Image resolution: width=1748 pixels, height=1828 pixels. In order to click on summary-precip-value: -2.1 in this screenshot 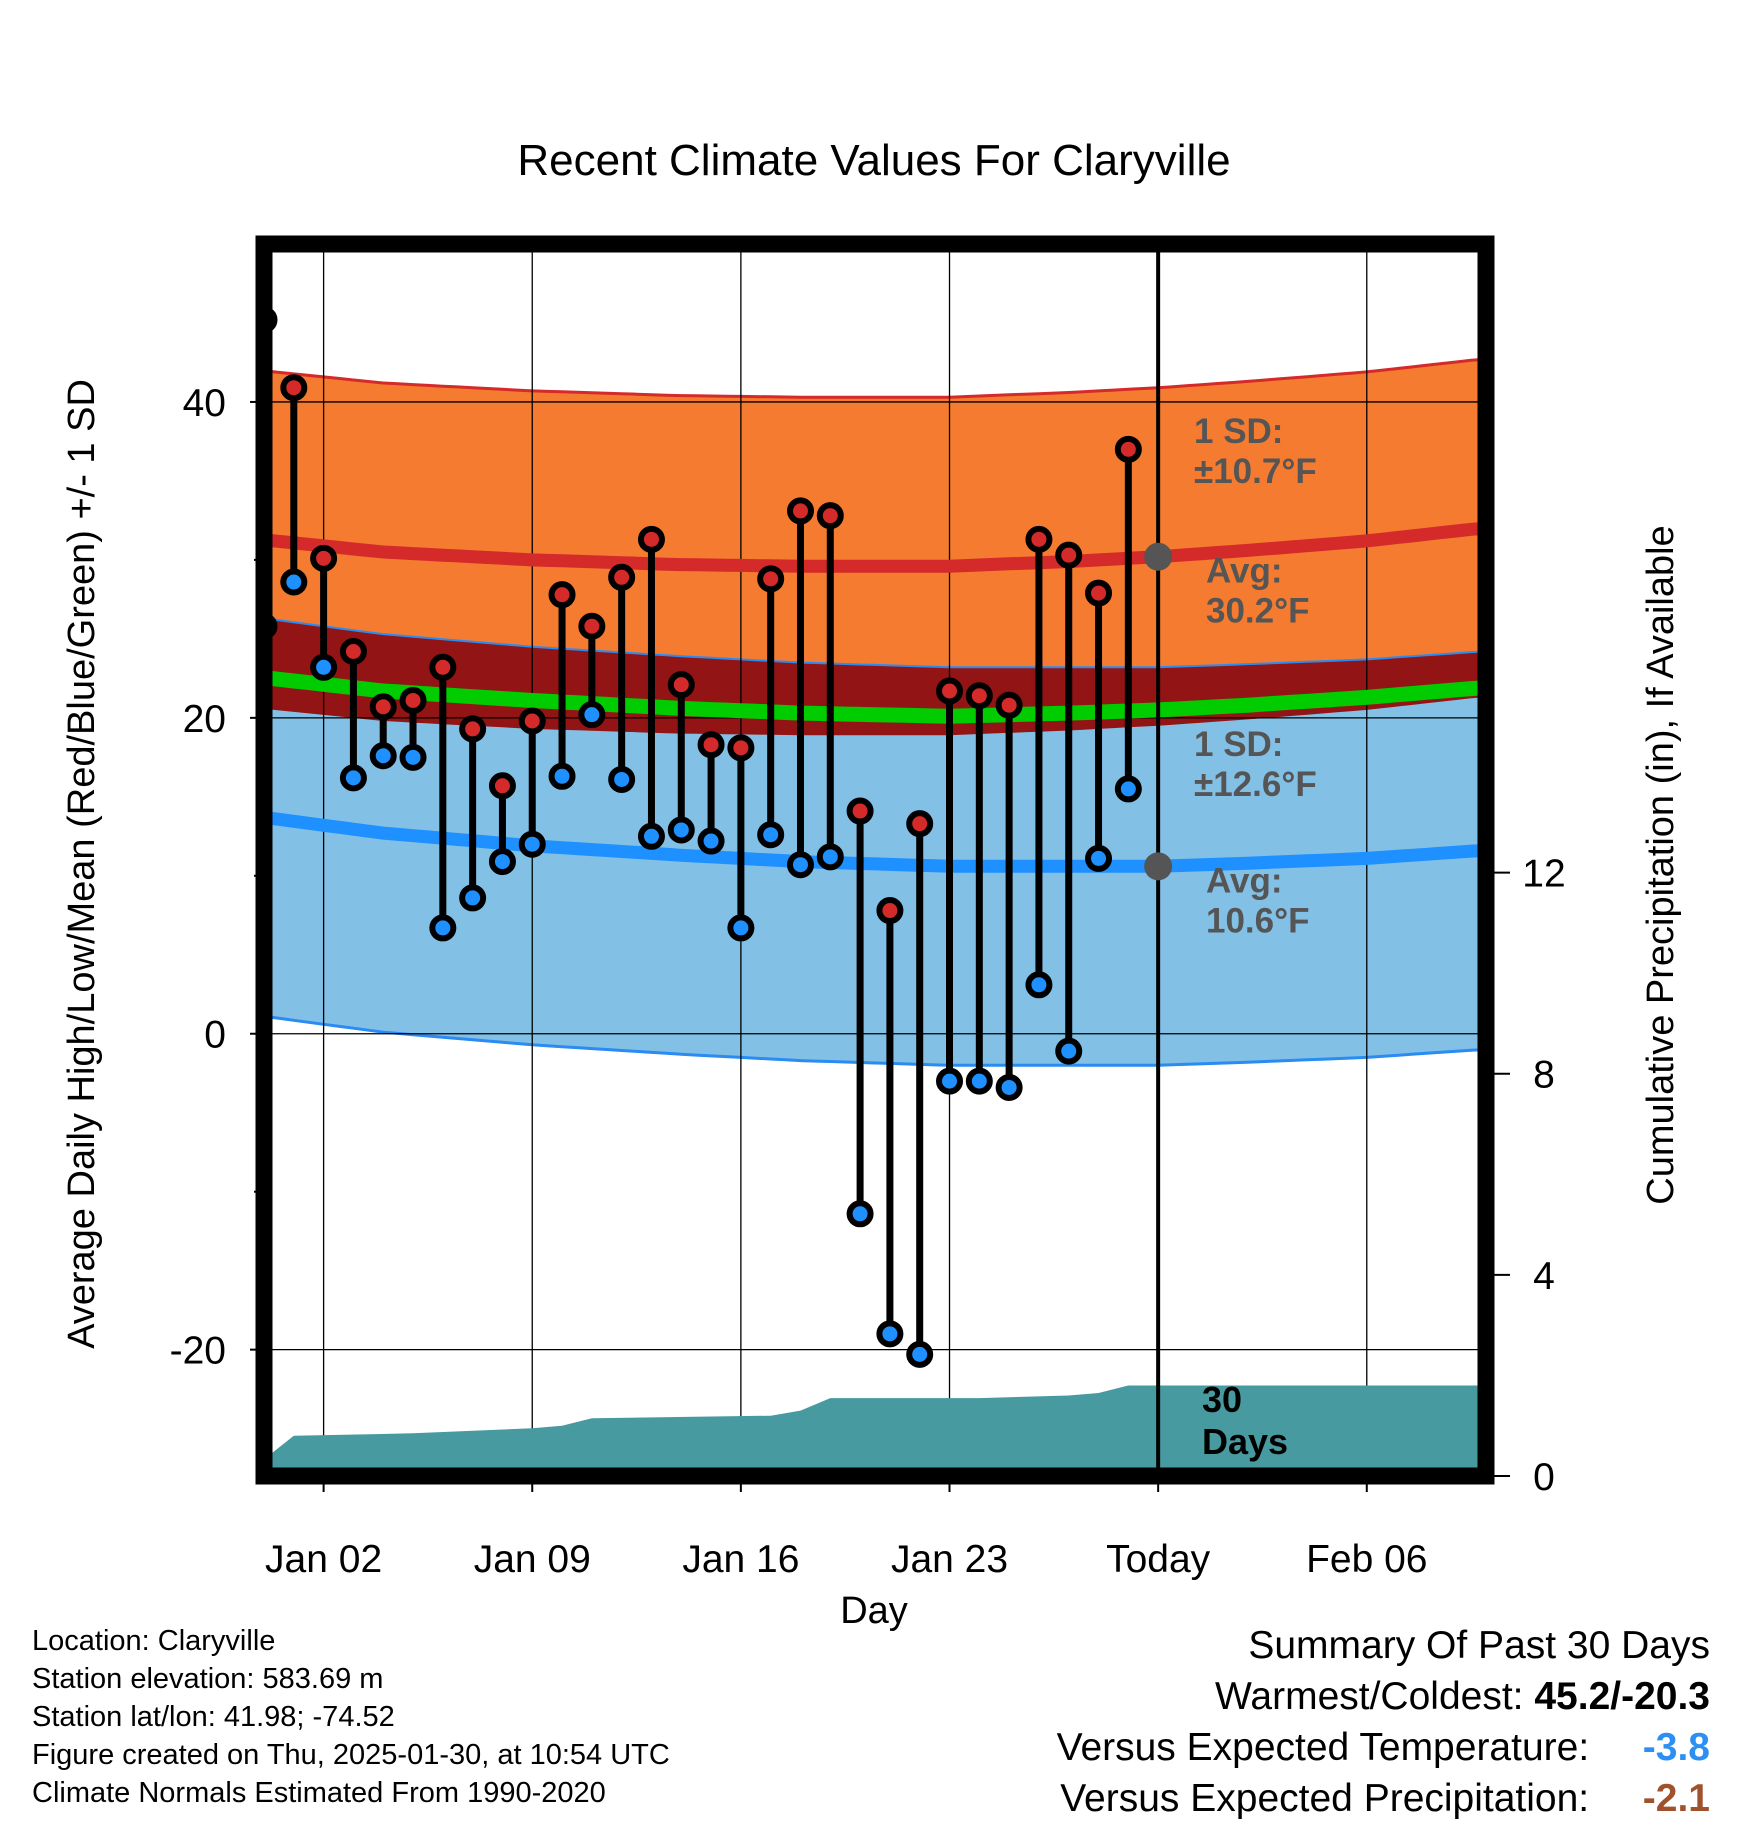, I will do `click(1676, 1798)`.